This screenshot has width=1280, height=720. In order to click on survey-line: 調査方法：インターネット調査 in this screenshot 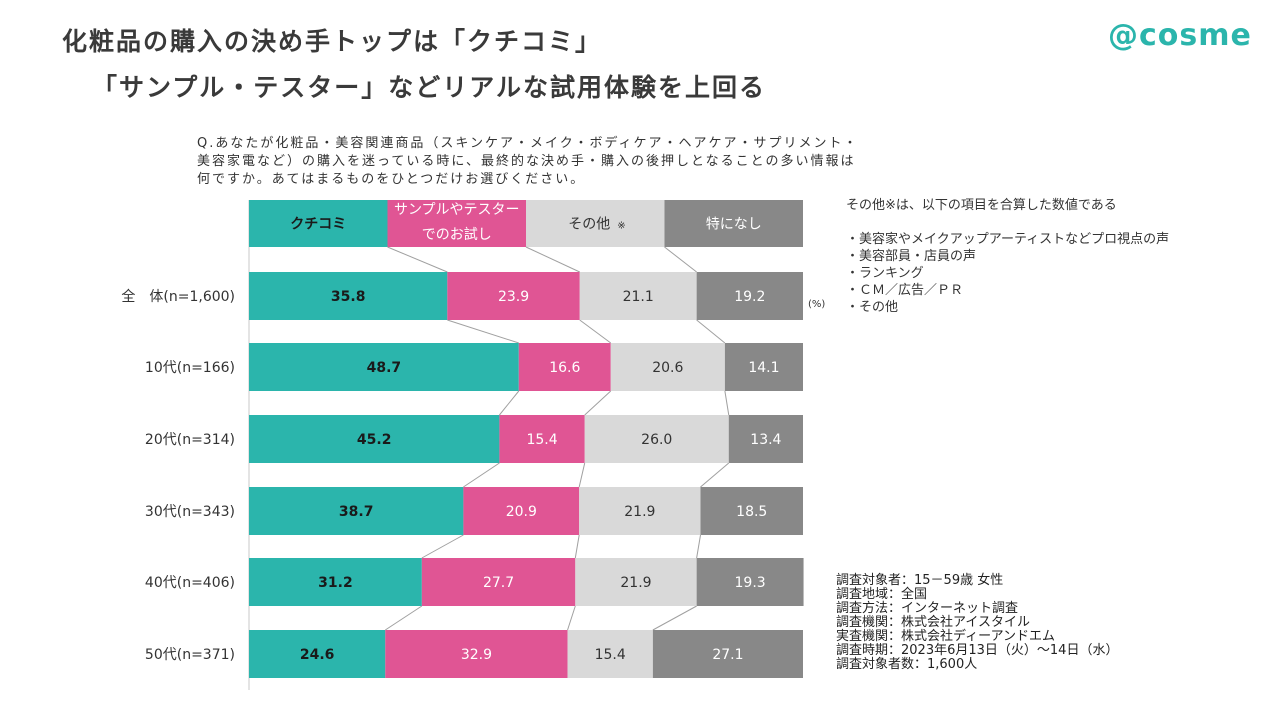, I will do `click(927, 608)`.